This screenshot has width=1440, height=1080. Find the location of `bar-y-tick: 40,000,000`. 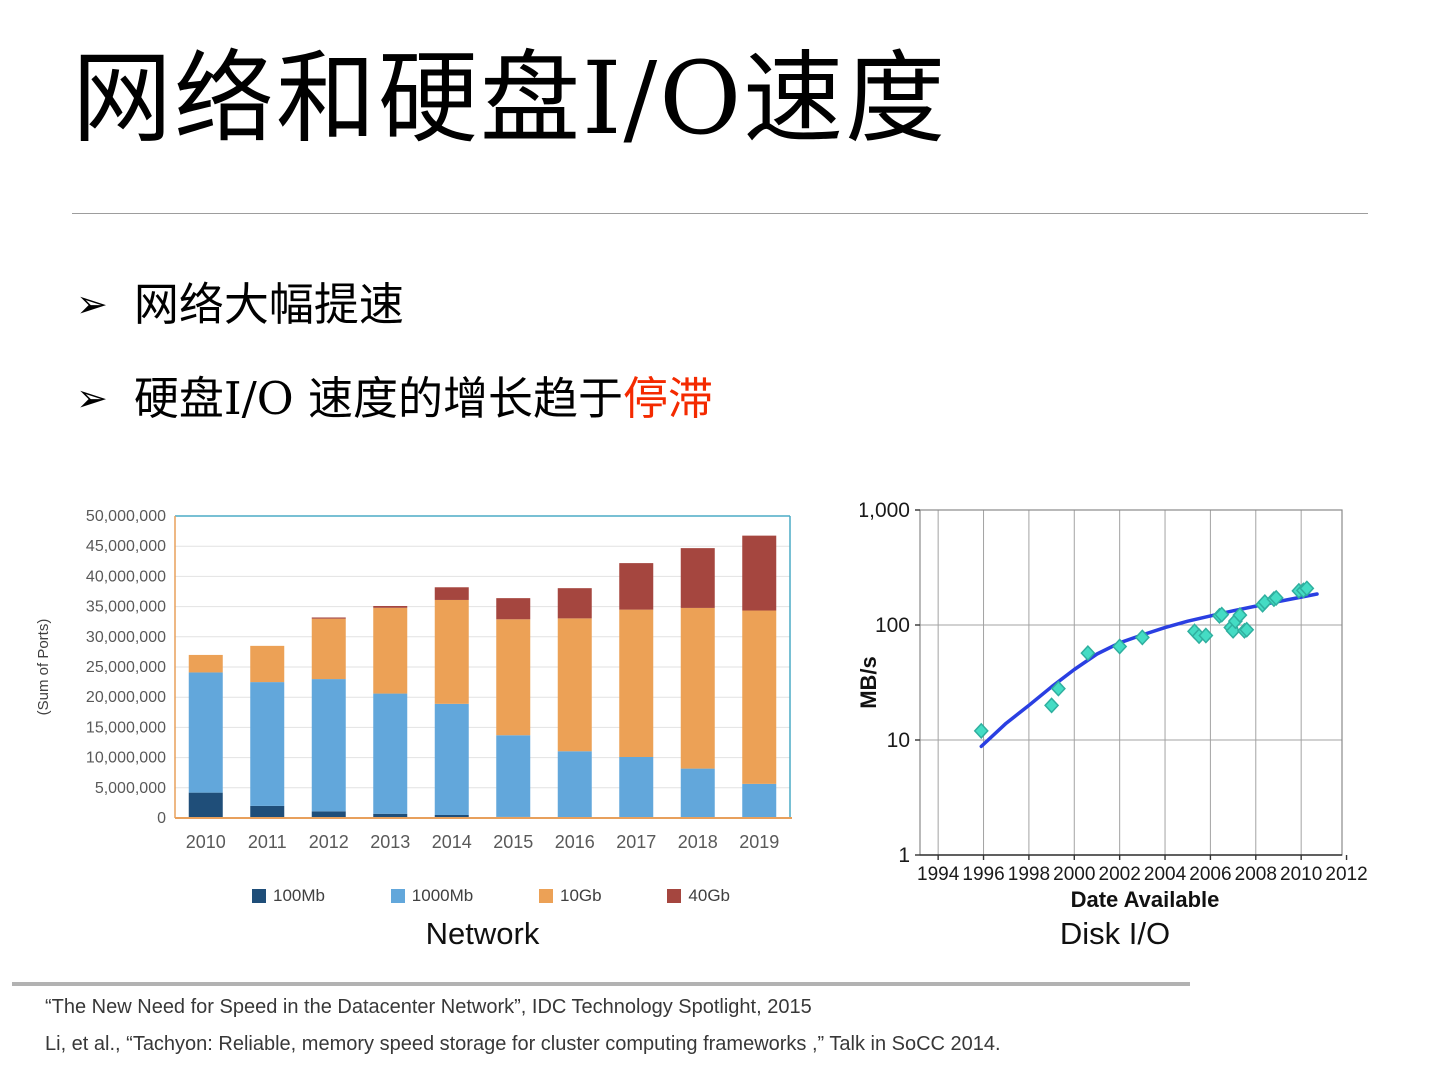

bar-y-tick: 40,000,000 is located at coordinates (126, 576).